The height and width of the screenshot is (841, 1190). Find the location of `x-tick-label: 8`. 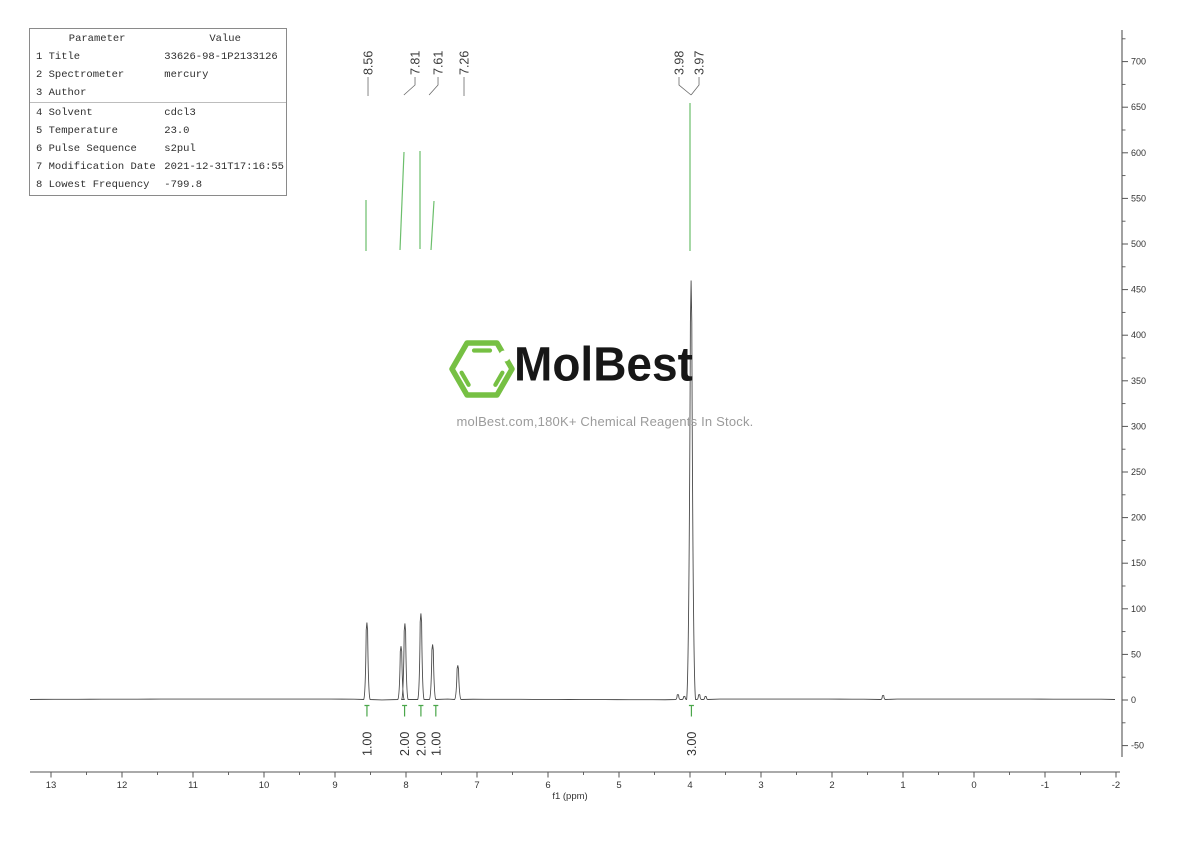

x-tick-label: 8 is located at coordinates (405, 785).